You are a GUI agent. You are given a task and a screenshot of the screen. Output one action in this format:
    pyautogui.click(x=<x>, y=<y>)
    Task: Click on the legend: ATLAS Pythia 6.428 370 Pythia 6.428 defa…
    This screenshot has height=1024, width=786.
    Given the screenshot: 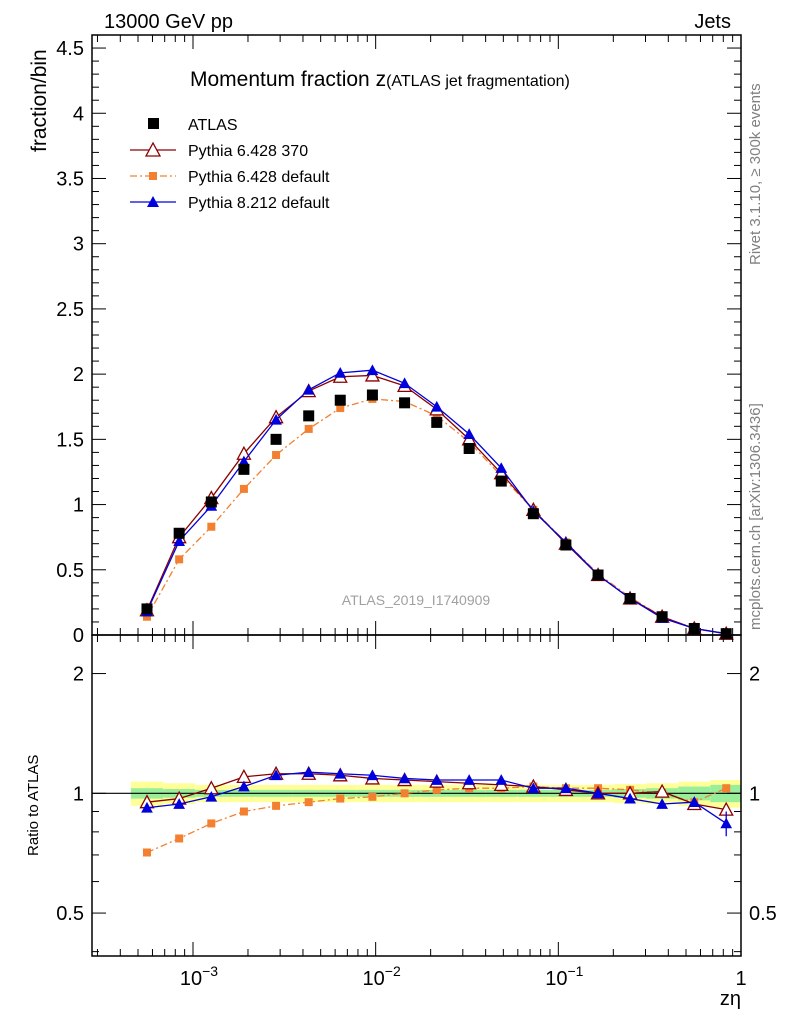 What is the action you would take?
    pyautogui.click(x=230, y=164)
    